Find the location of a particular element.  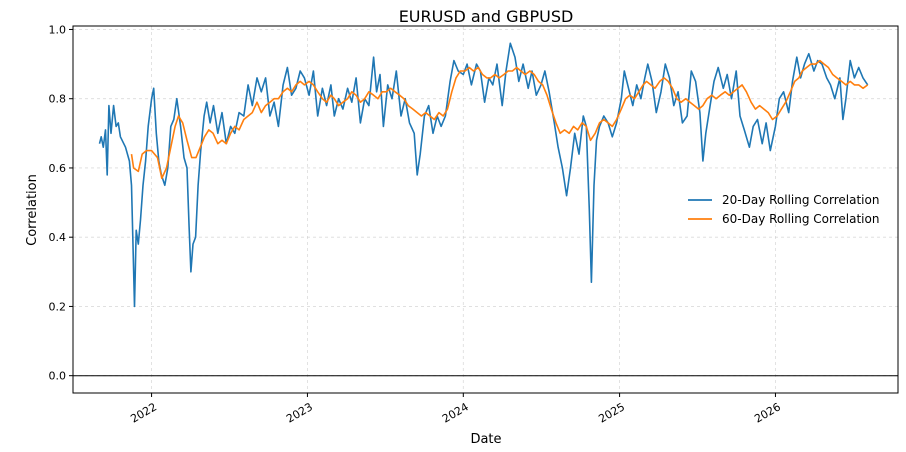

legend-label: 20-Day Rolling Correlation is located at coordinates (800, 200).